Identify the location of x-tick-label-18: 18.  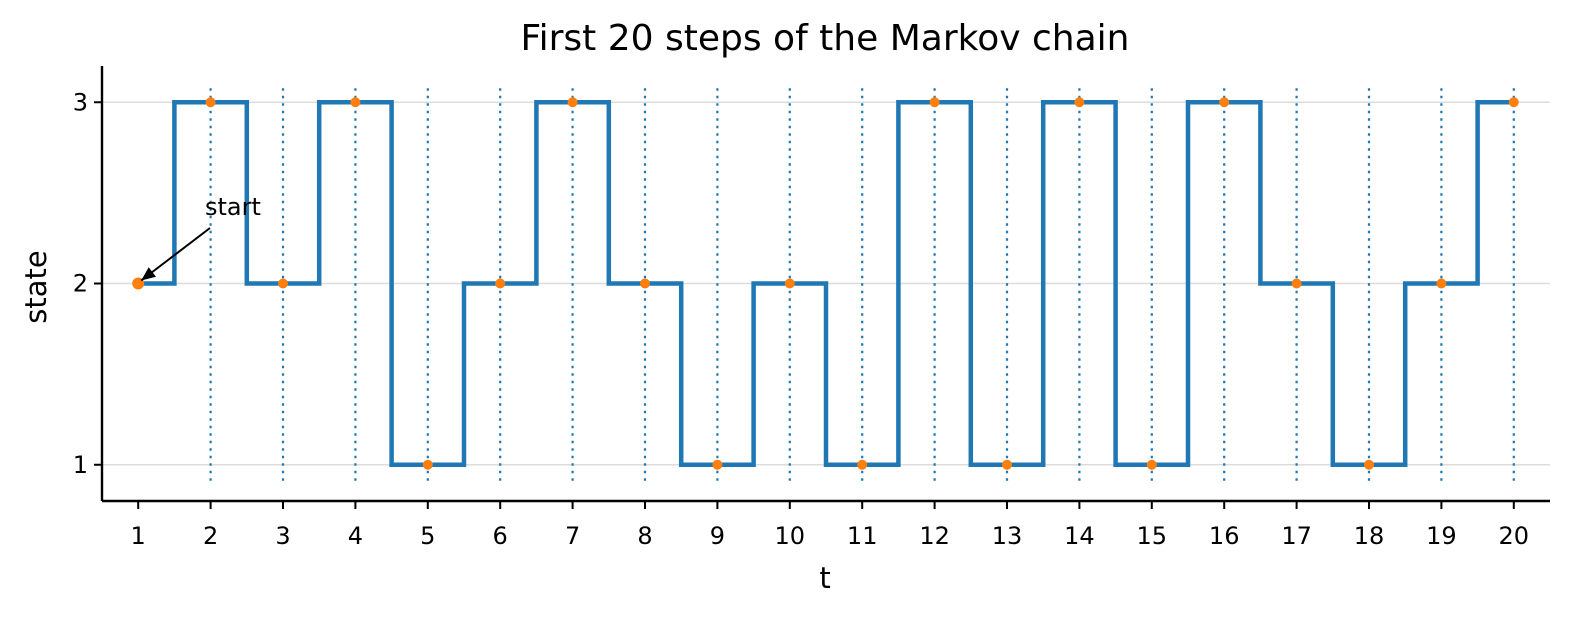
(1369, 536).